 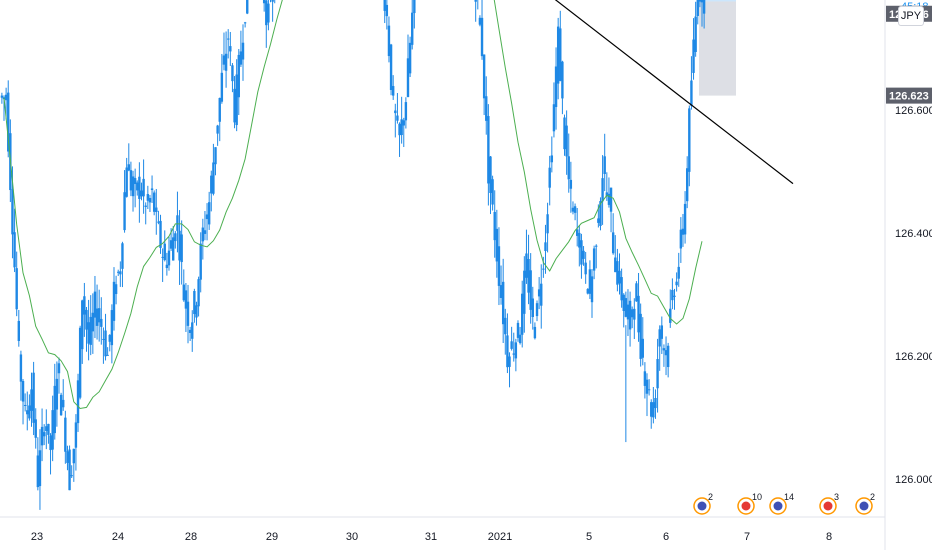 I want to click on calendar-event-icon: 10, so click(x=749, y=503).